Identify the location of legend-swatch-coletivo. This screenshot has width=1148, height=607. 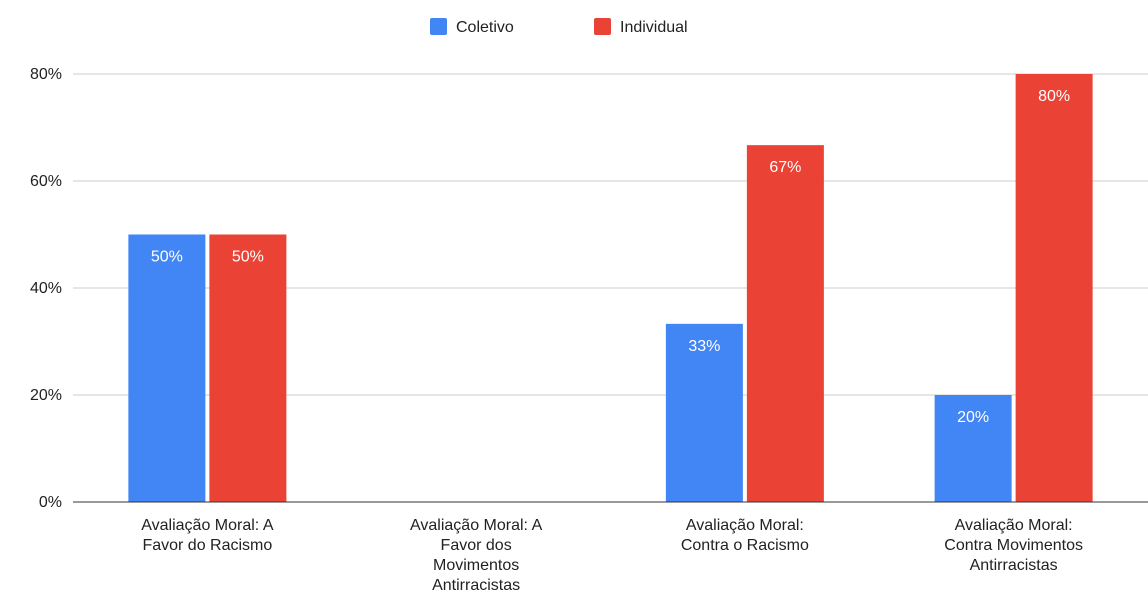
(438, 26).